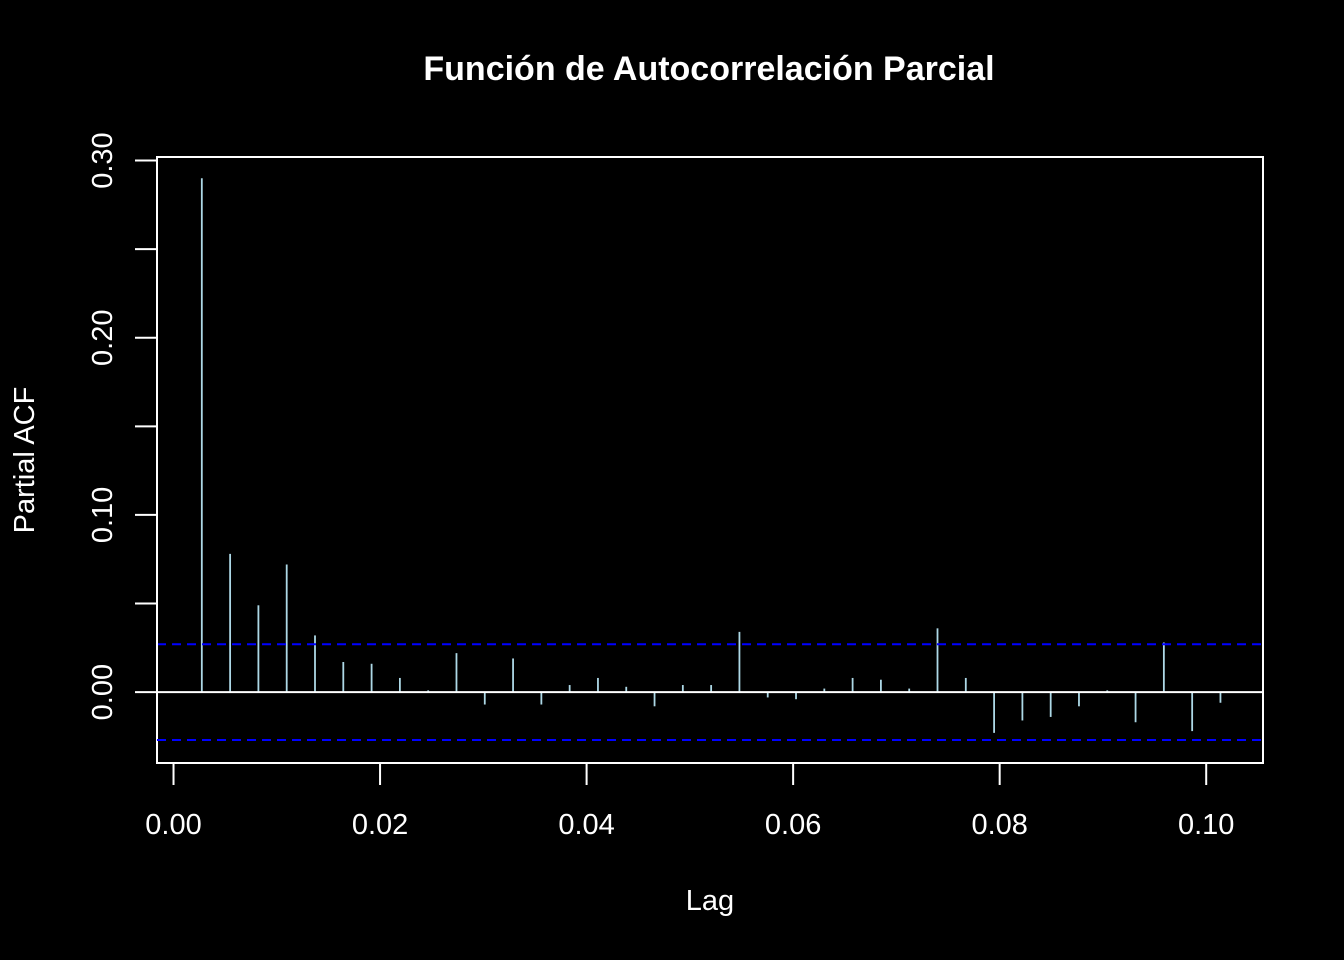 This screenshot has height=960, width=1344. What do you see at coordinates (586, 825) in the screenshot?
I see `x-tick-label: 0.04` at bounding box center [586, 825].